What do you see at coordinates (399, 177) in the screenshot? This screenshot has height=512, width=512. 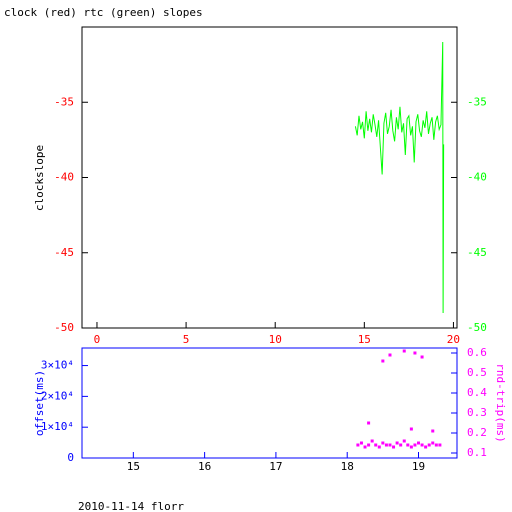 I see `data-line` at bounding box center [399, 177].